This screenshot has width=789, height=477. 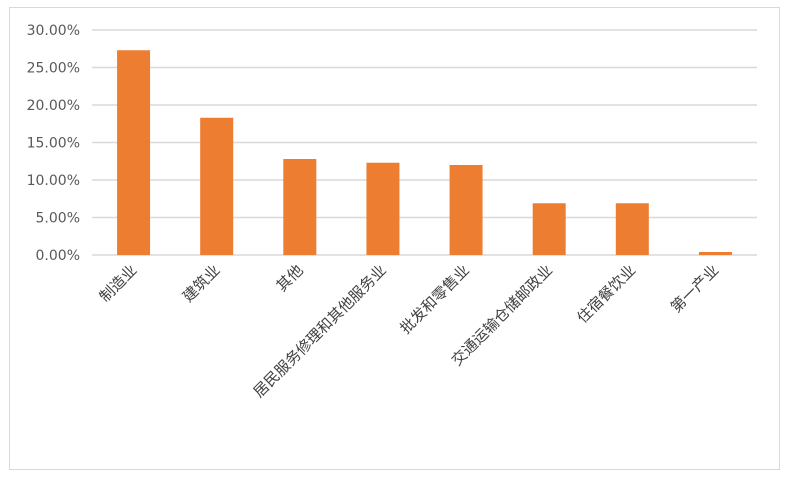 What do you see at coordinates (53, 181) in the screenshot?
I see `y-tick-label: 10.00%` at bounding box center [53, 181].